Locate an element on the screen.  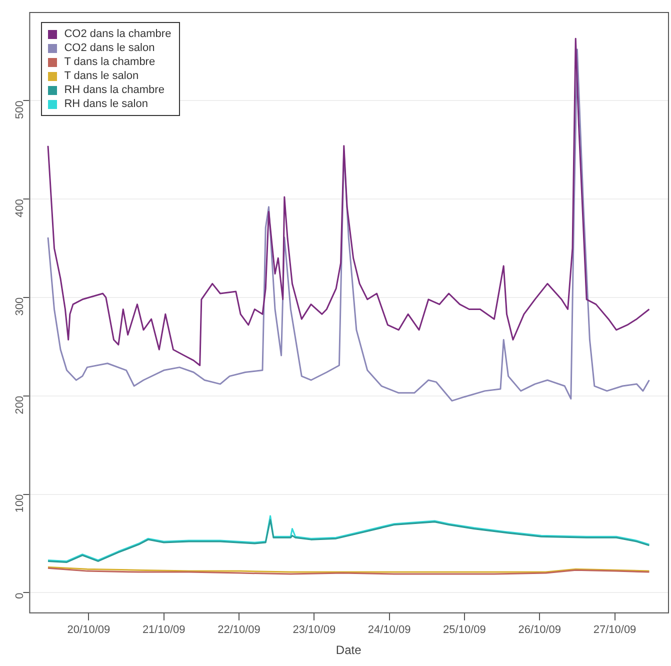
x-tick-label: 20/10/09 is located at coordinates (88, 630).